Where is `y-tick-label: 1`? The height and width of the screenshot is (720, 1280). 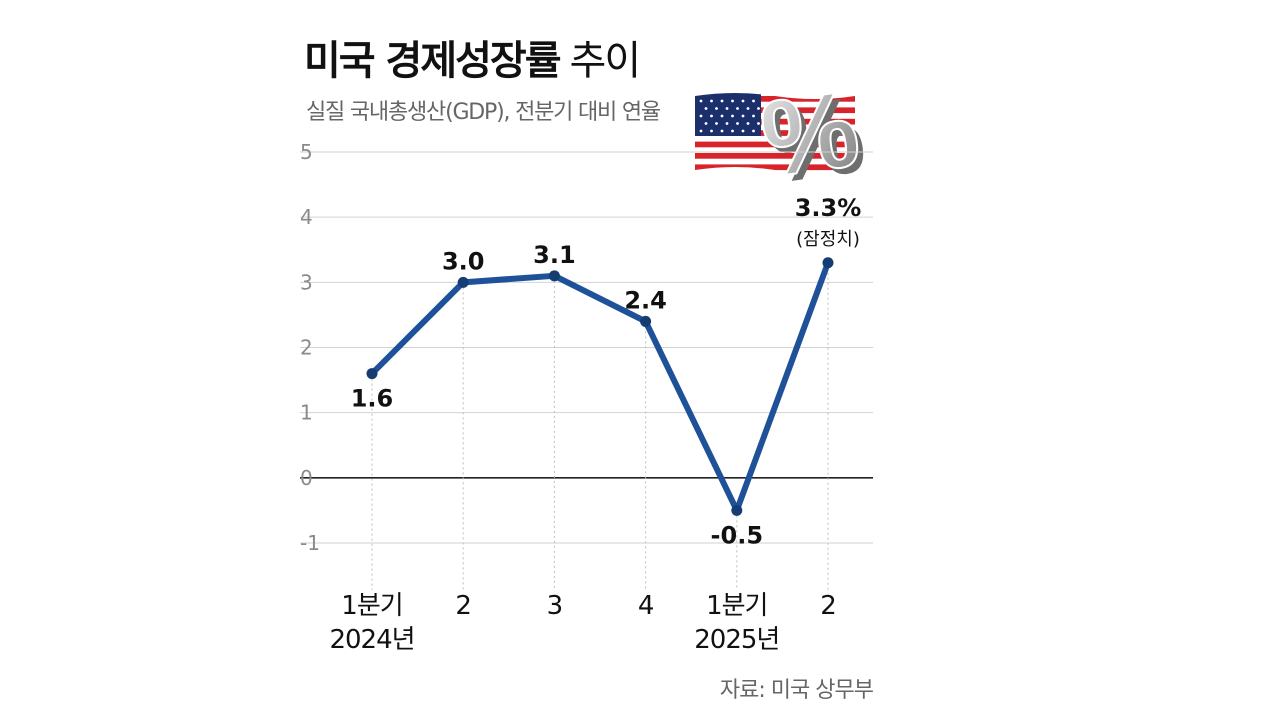 y-tick-label: 1 is located at coordinates (306, 413).